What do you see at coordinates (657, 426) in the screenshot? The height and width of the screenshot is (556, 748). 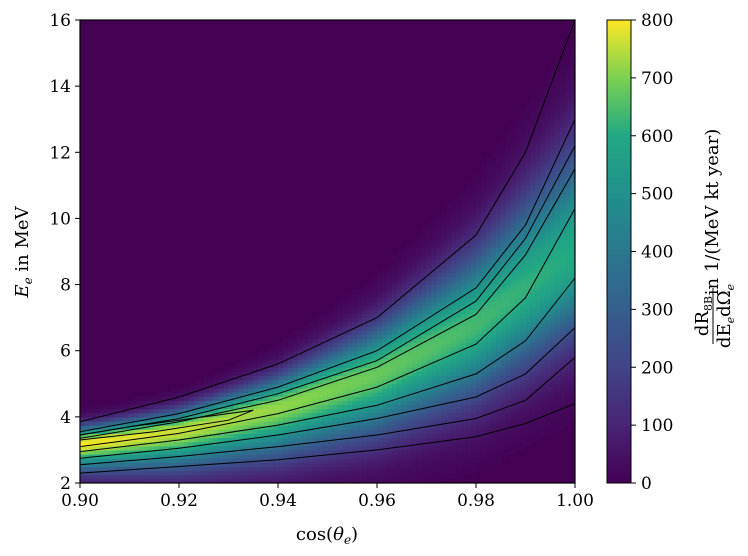 I see `colorbar-tick-label: 100` at bounding box center [657, 426].